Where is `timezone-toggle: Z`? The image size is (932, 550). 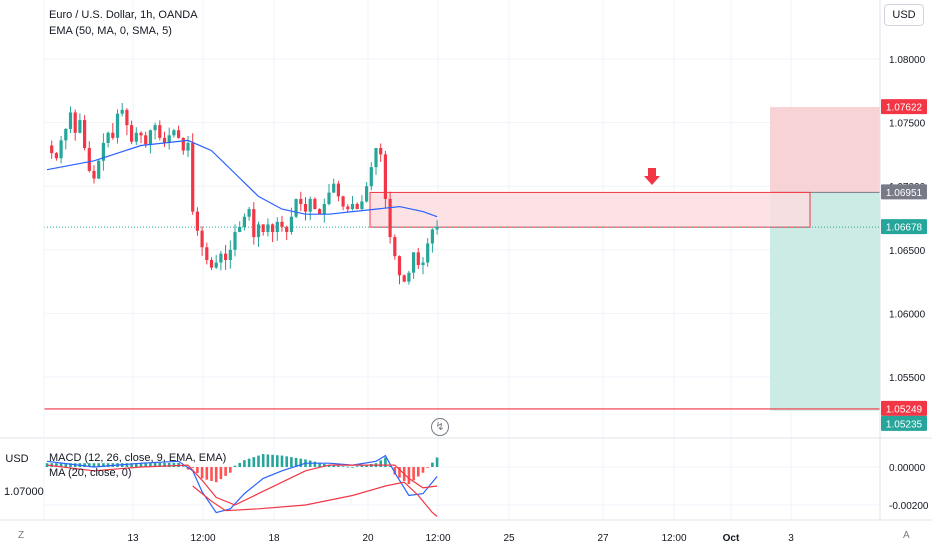
timezone-toggle: Z is located at coordinates (21, 535).